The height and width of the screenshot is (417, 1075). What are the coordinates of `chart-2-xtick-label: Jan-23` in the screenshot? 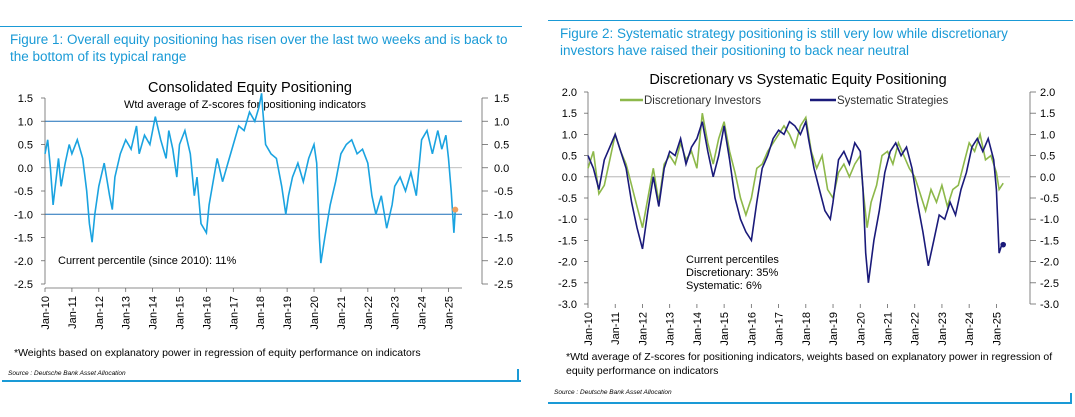 It's located at (943, 329).